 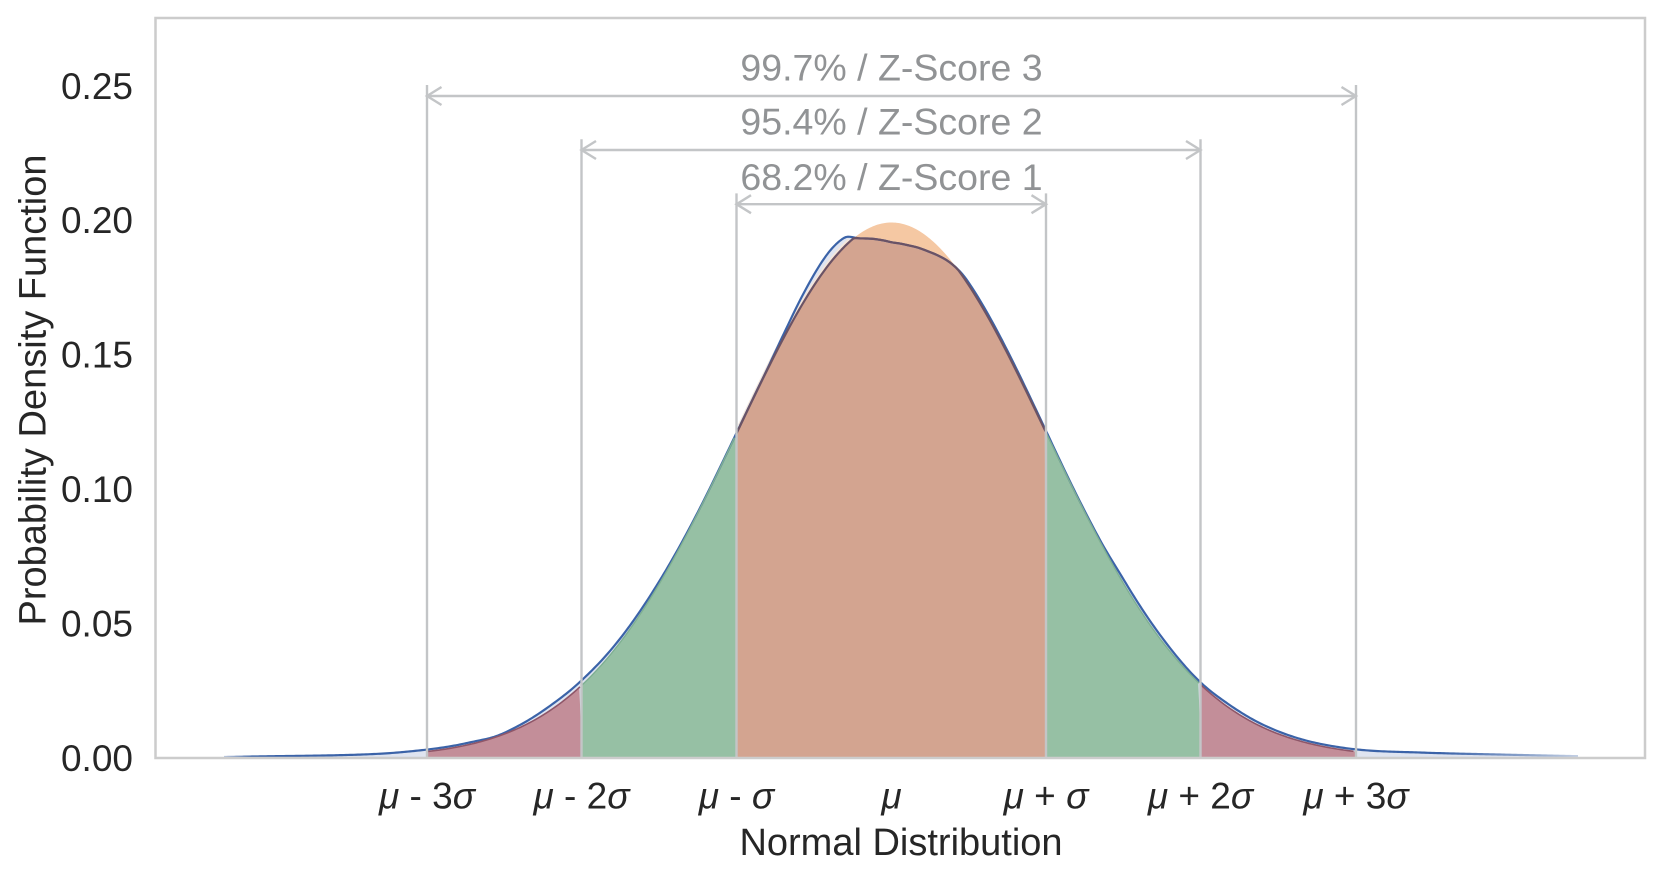 I want to click on svg-text: 0.15, so click(x=97, y=355).